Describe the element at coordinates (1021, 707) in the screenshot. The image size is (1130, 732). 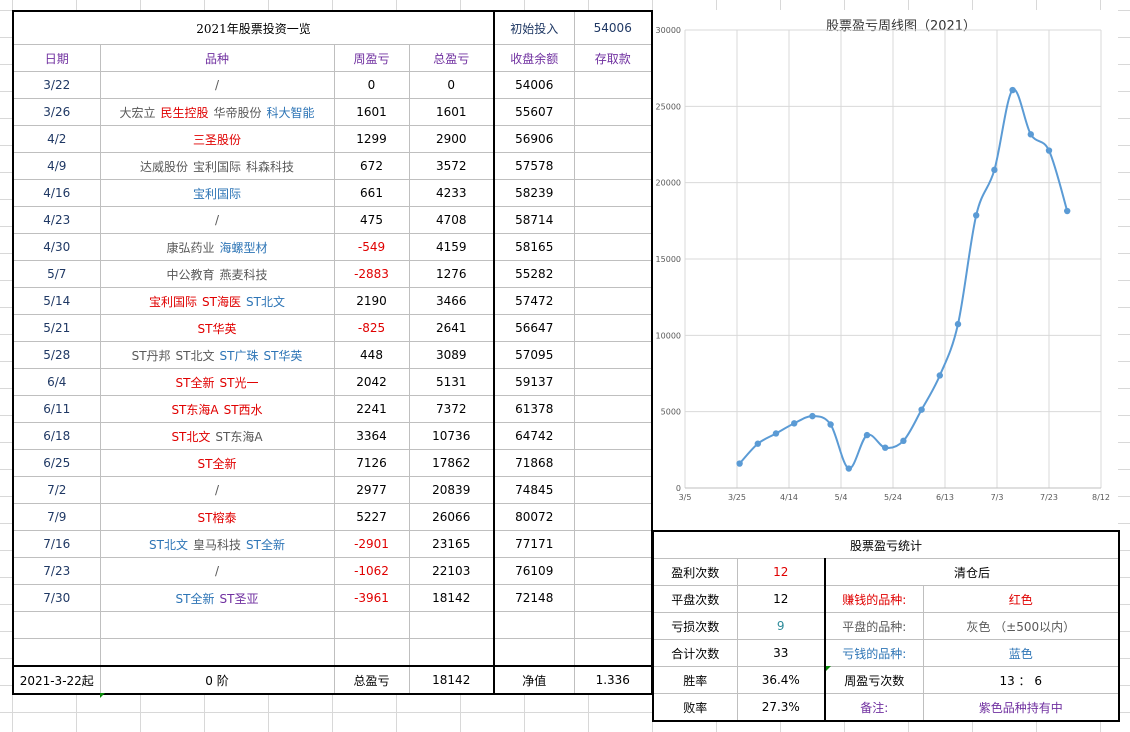
I see `note-value: 紫色品种持有中` at that location.